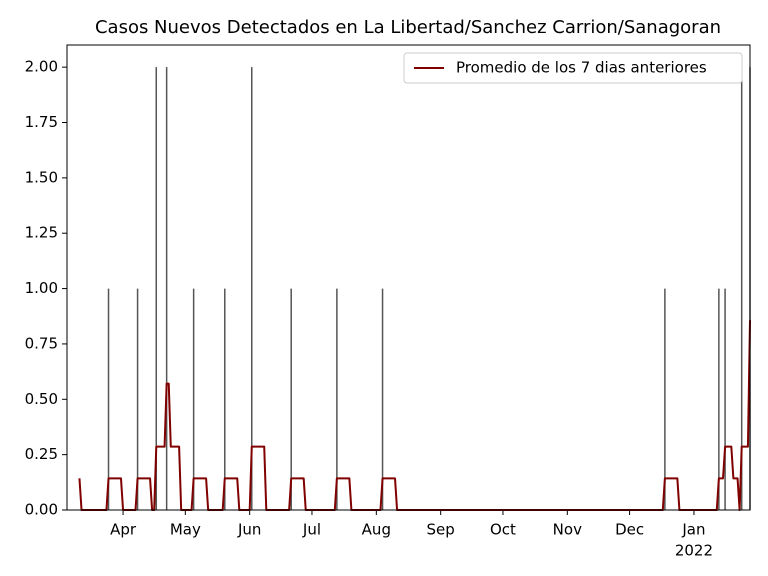 This screenshot has width=768, height=576. What do you see at coordinates (376, 530) in the screenshot?
I see `x-tick-label: Aug` at bounding box center [376, 530].